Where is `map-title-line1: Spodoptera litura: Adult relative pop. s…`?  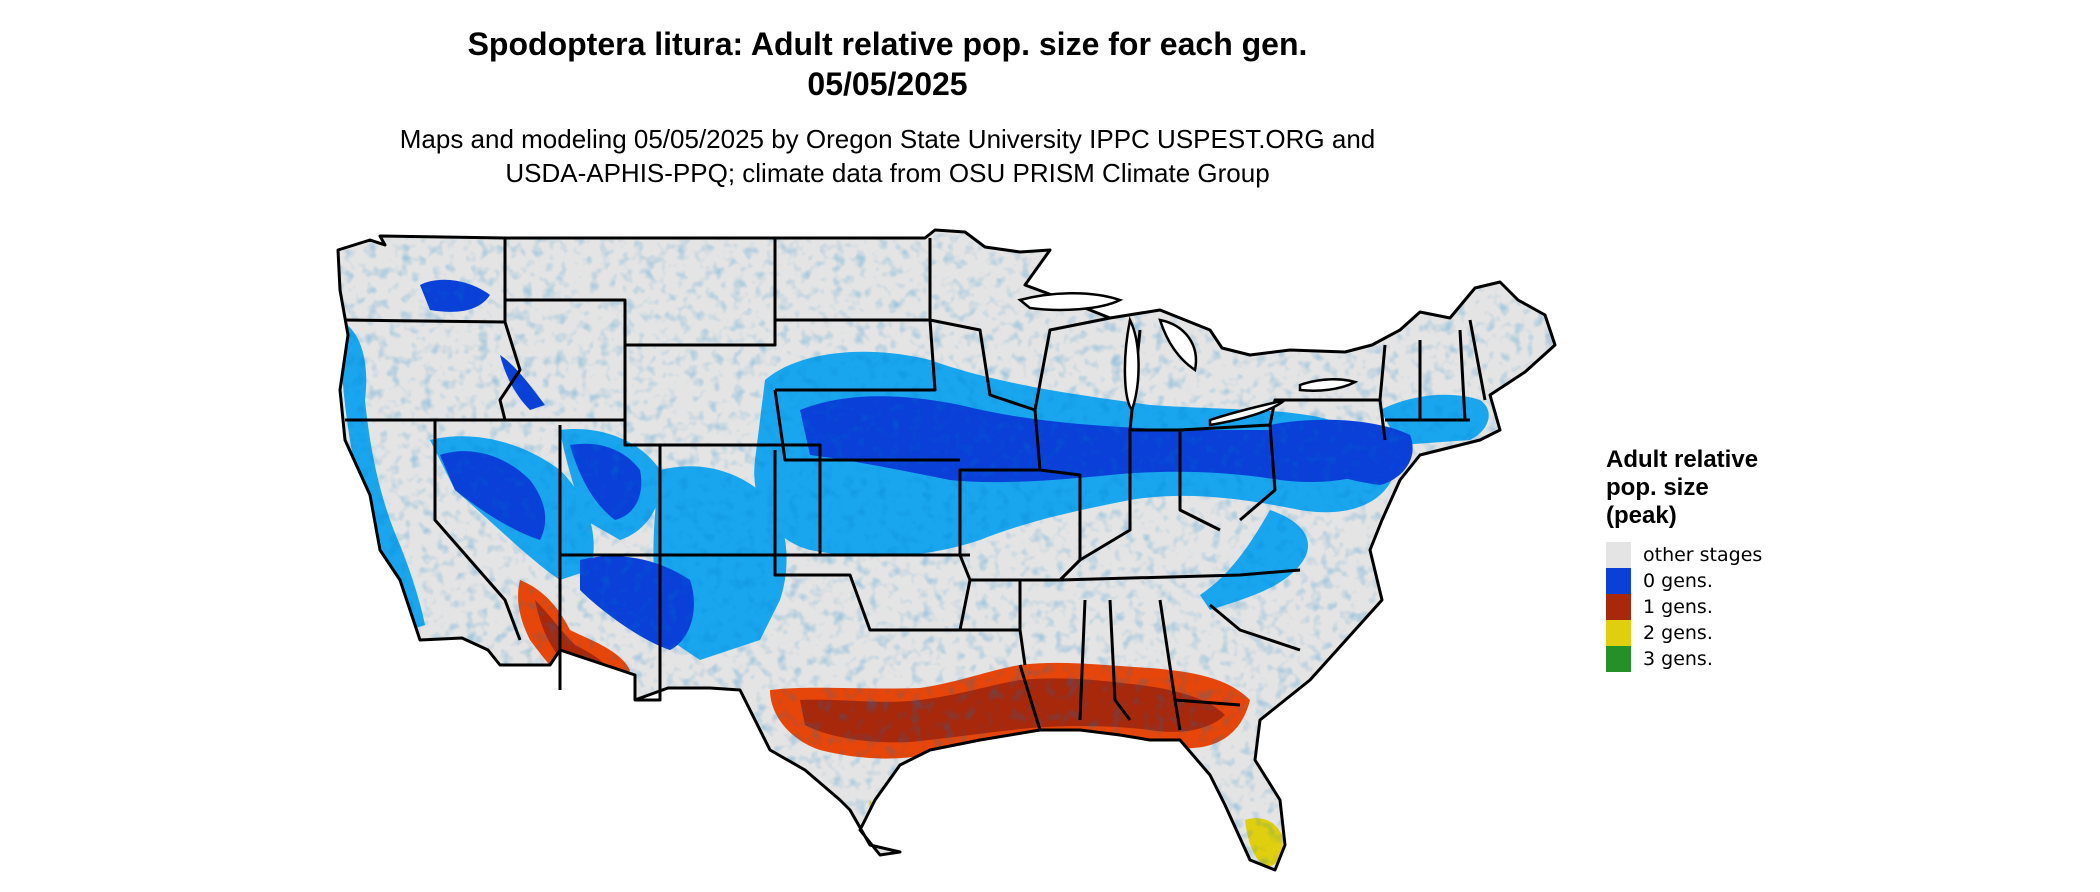
map-title-line1: Spodoptera litura: Adult relative pop. s… is located at coordinates (887, 44).